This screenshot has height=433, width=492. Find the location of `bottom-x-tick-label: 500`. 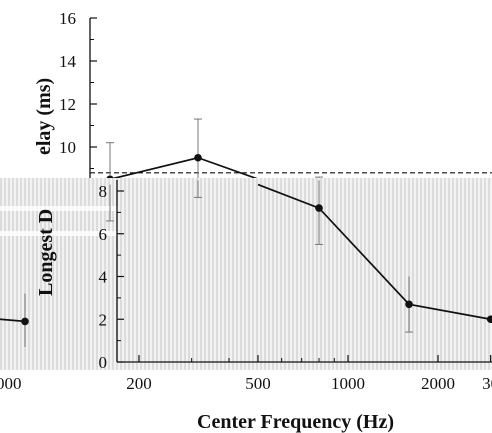

bottom-x-tick-label: 500 is located at coordinates (258, 383).